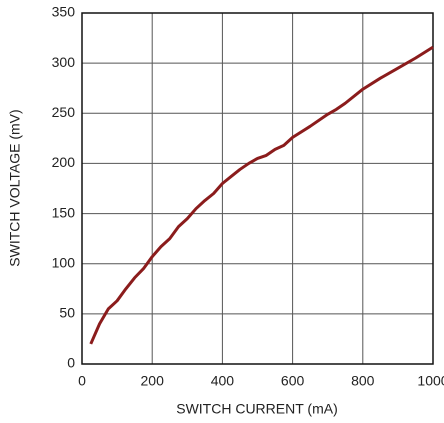 This screenshot has height=423, width=444. I want to click on x-tick-label: 400, so click(223, 381).